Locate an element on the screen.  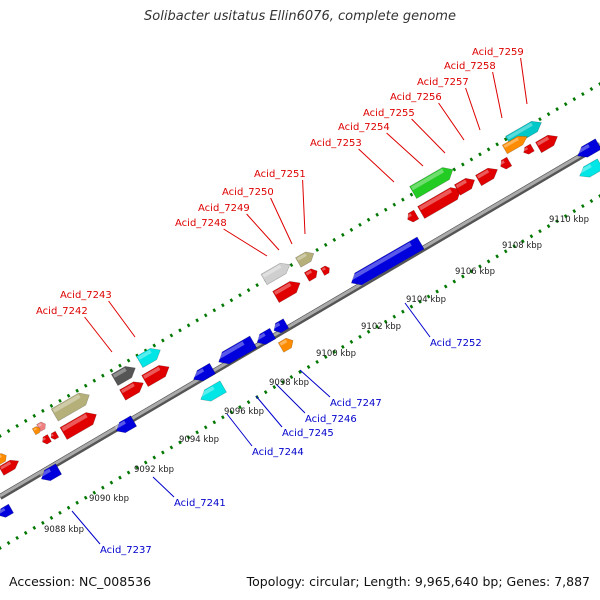
gene-label-top: Acid_7259 is located at coordinates (498, 52).